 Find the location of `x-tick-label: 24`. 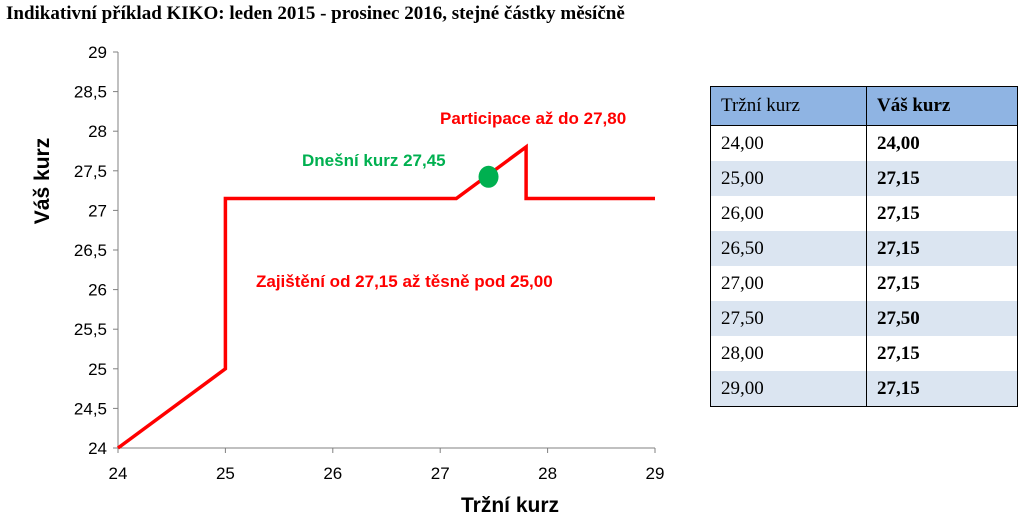

x-tick-label: 24 is located at coordinates (118, 473).